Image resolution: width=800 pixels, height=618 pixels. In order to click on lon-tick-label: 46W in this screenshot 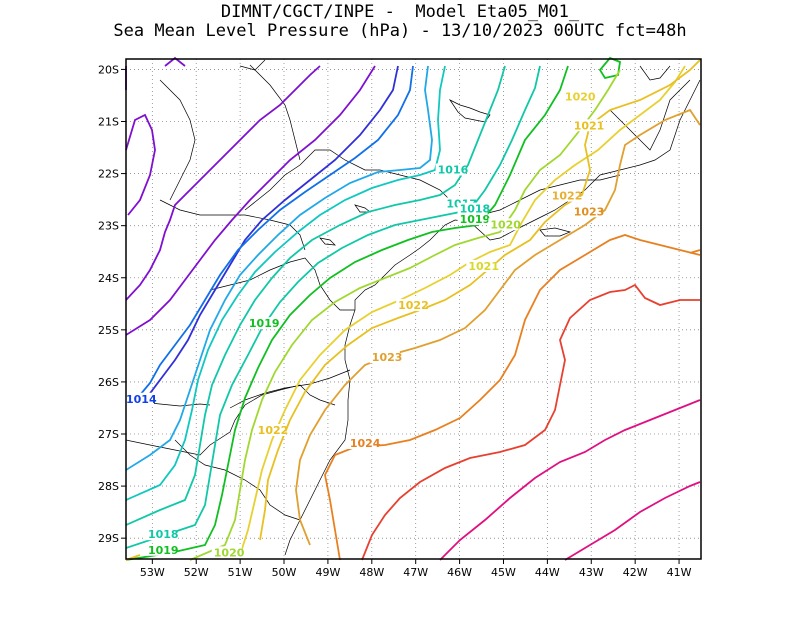, I will do `click(459, 572)`.